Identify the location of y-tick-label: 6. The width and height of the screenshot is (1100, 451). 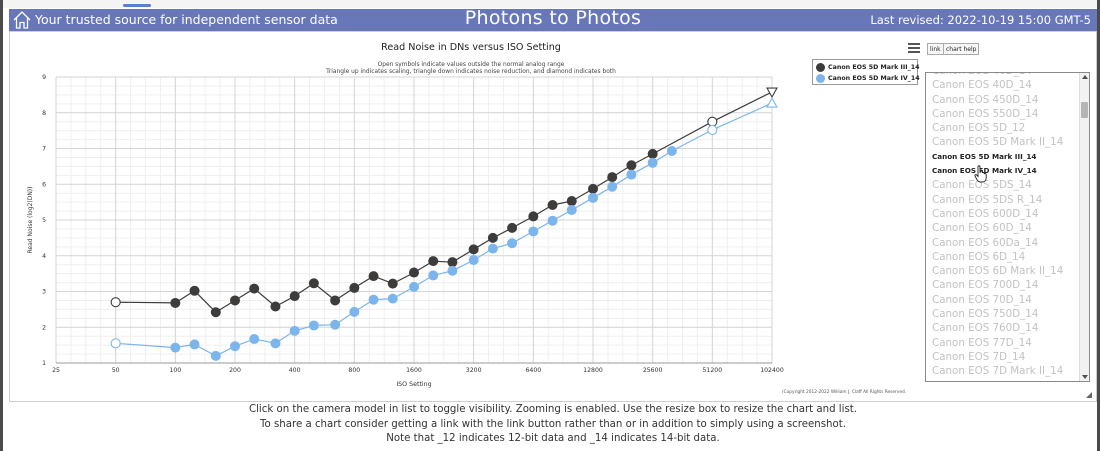
(44, 184).